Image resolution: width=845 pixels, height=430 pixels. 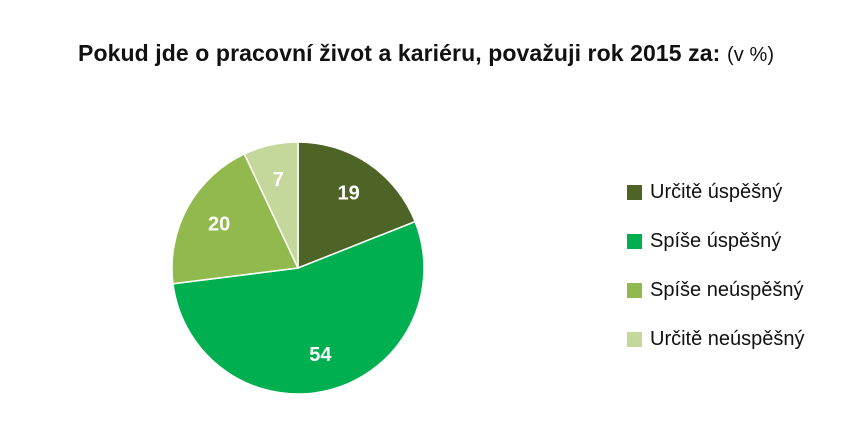 I want to click on legend-label: Spíše neúspěšný, so click(x=727, y=289).